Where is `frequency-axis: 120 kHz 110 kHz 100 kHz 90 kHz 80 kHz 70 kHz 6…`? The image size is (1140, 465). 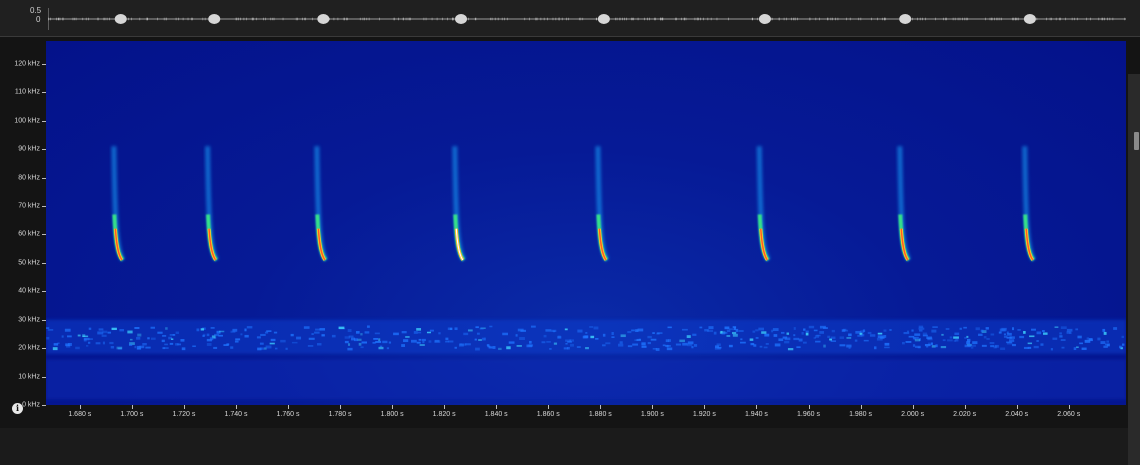
frequency-axis: 120 kHz 110 kHz 100 kHz 90 kHz 80 kHz 70 kHz 6… is located at coordinates (23, 225).